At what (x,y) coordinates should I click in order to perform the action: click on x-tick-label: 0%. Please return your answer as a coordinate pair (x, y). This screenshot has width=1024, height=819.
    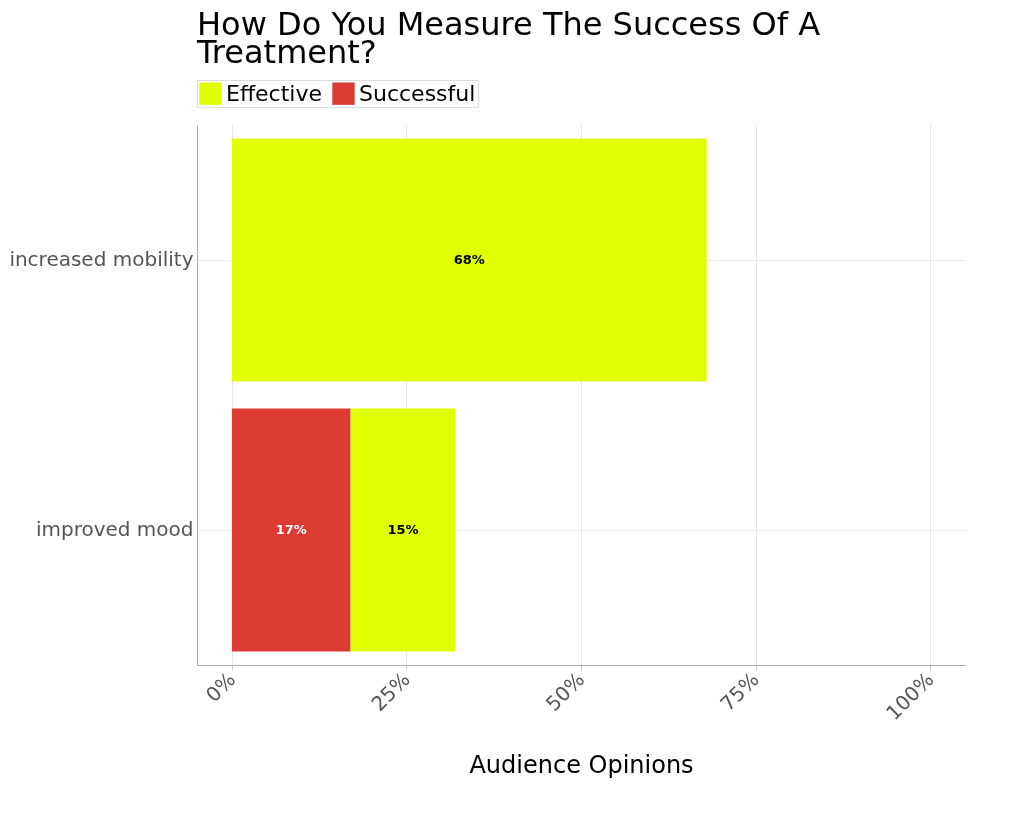
    Looking at the image, I should click on (220, 687).